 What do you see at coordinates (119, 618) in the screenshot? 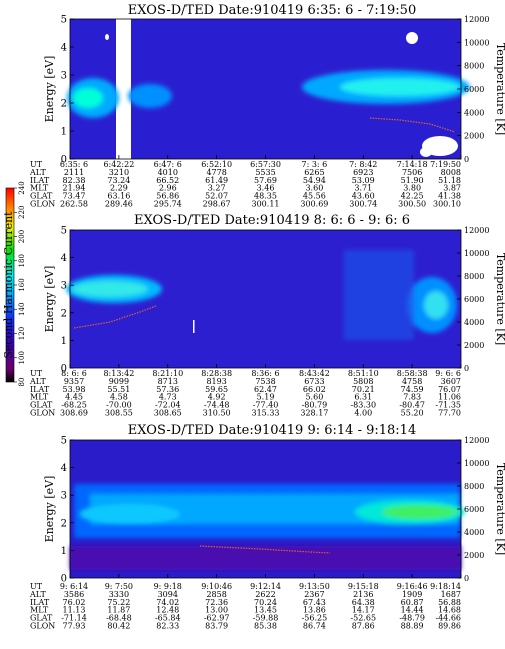
I see `ephemeris-cell: -68.48` at bounding box center [119, 618].